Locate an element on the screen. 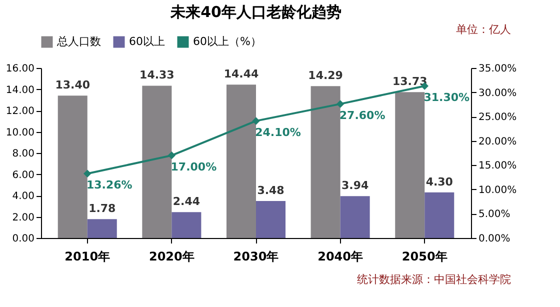  y2-tick-label: 10.00% is located at coordinates (497, 190).